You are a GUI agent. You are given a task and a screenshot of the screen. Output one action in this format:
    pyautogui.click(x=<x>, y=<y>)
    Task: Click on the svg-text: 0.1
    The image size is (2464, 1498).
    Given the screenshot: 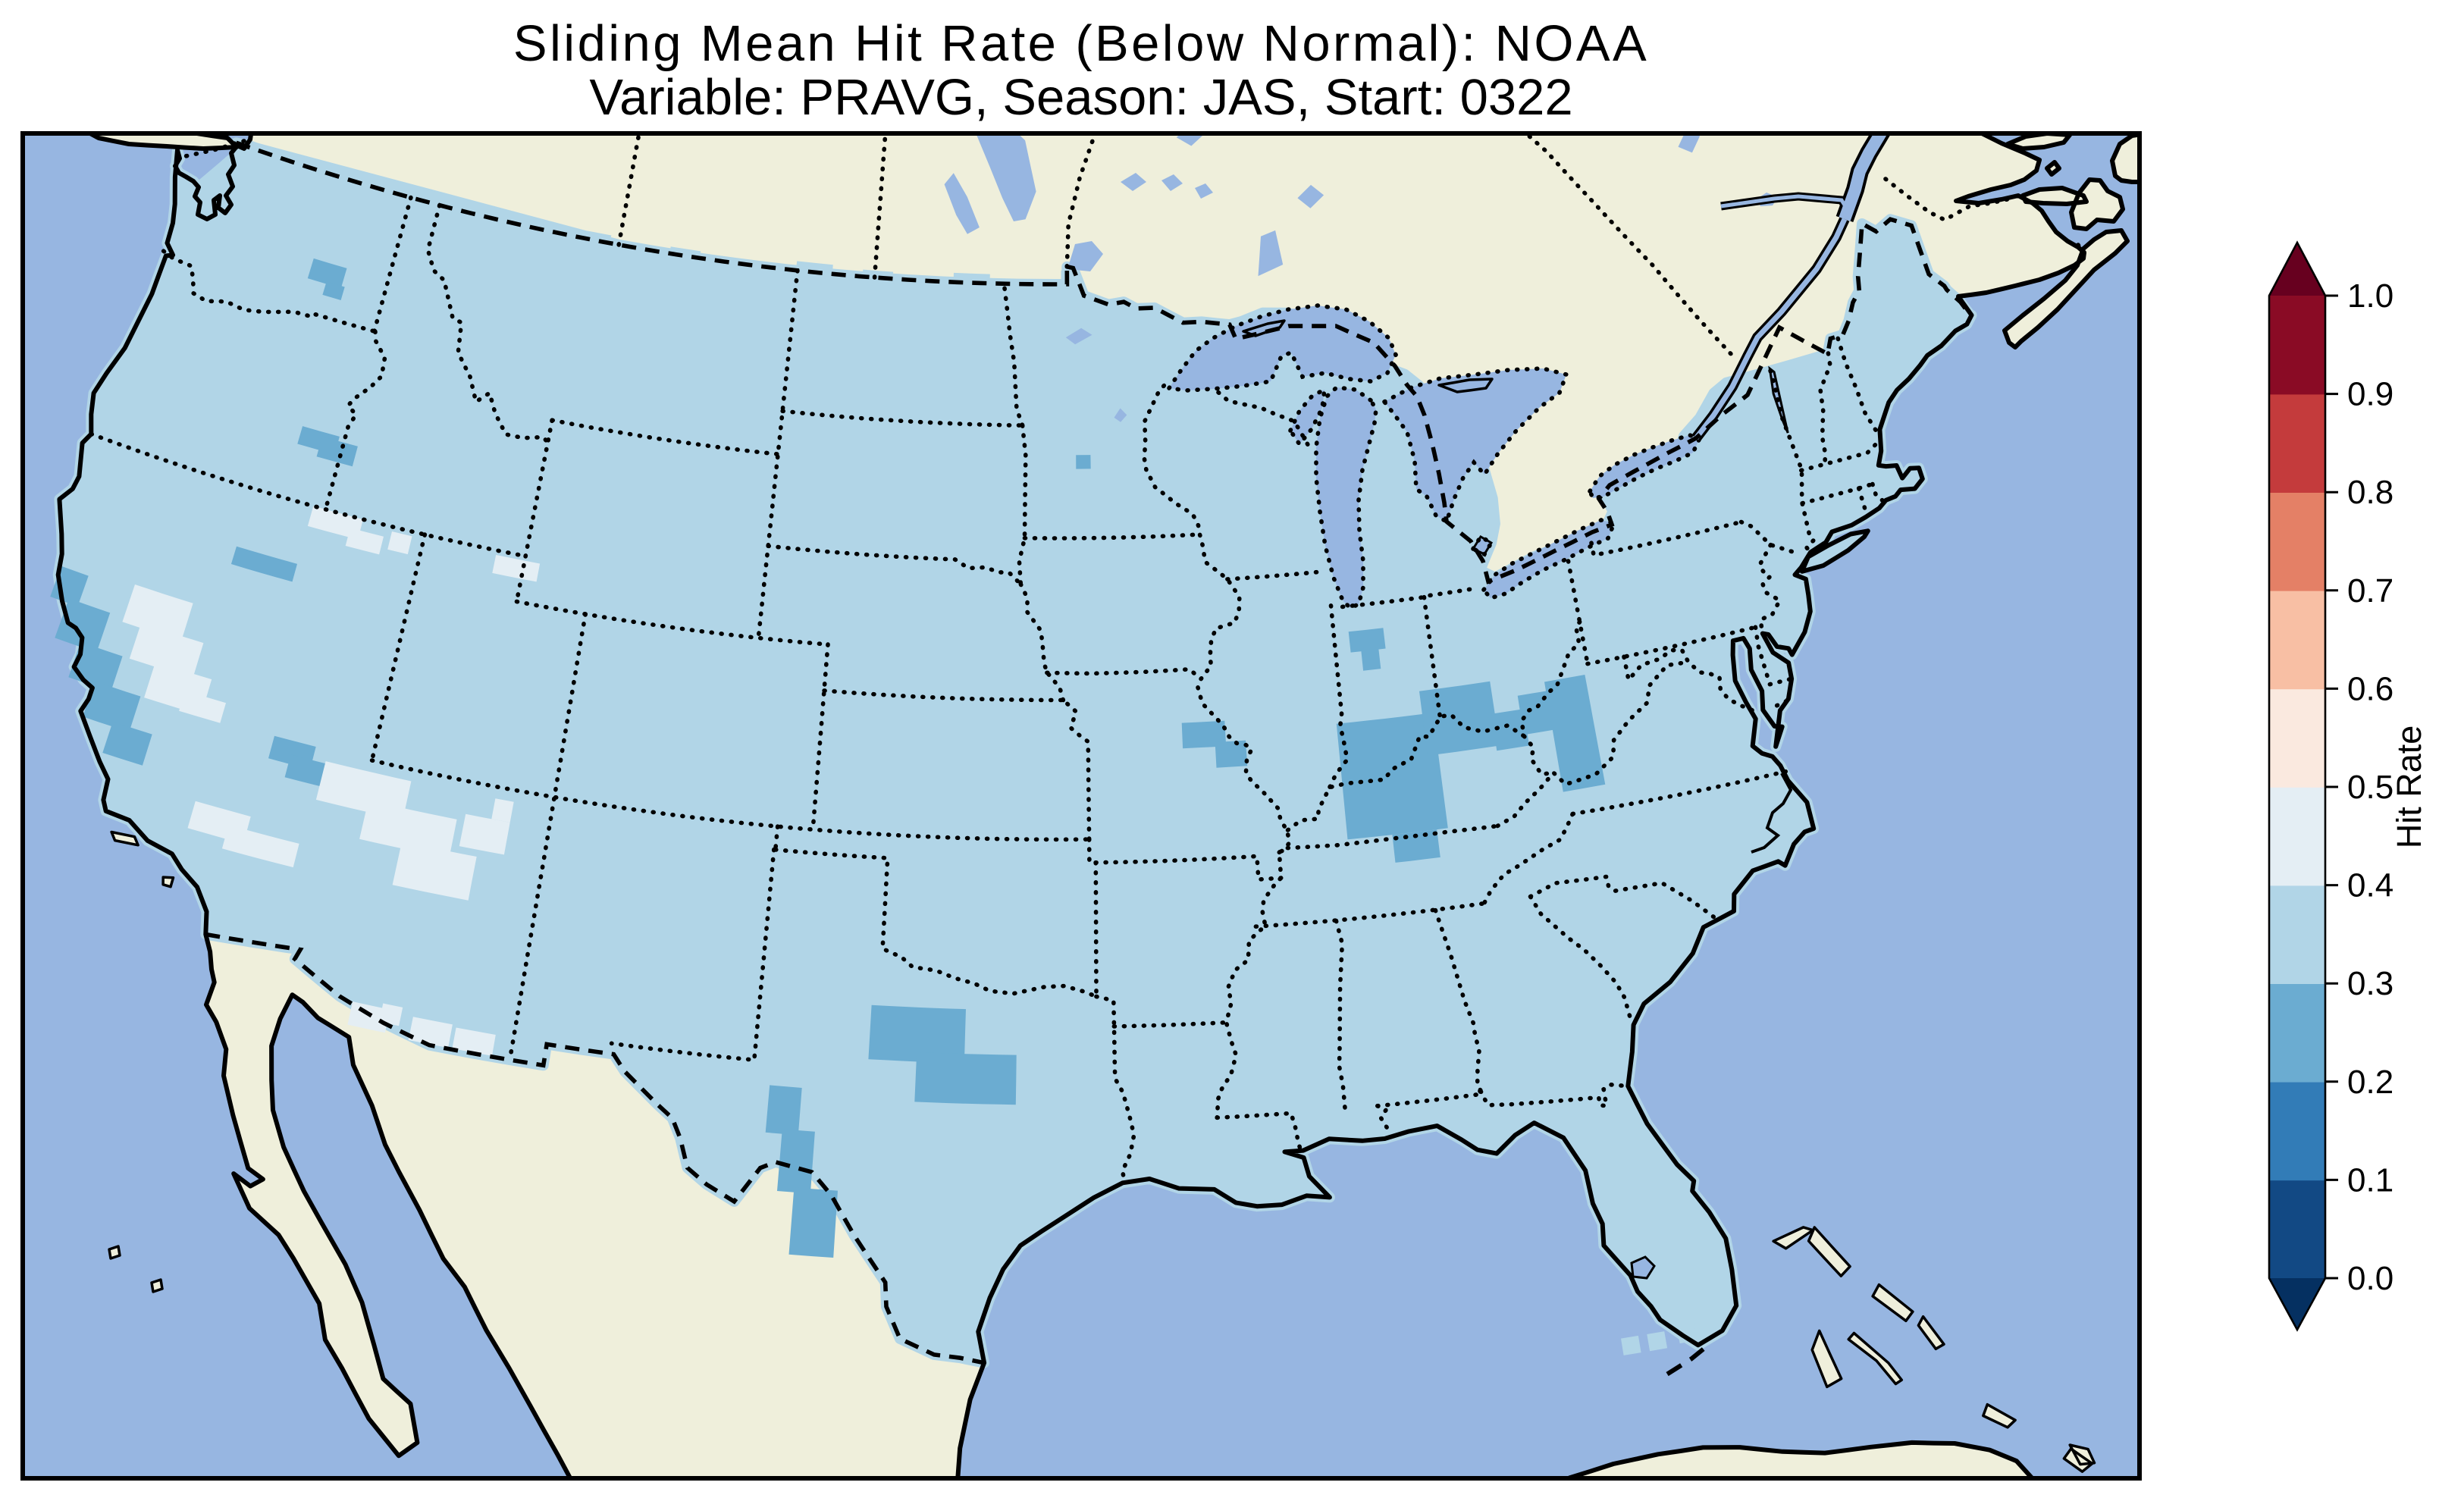 What is the action you would take?
    pyautogui.click(x=2370, y=1180)
    